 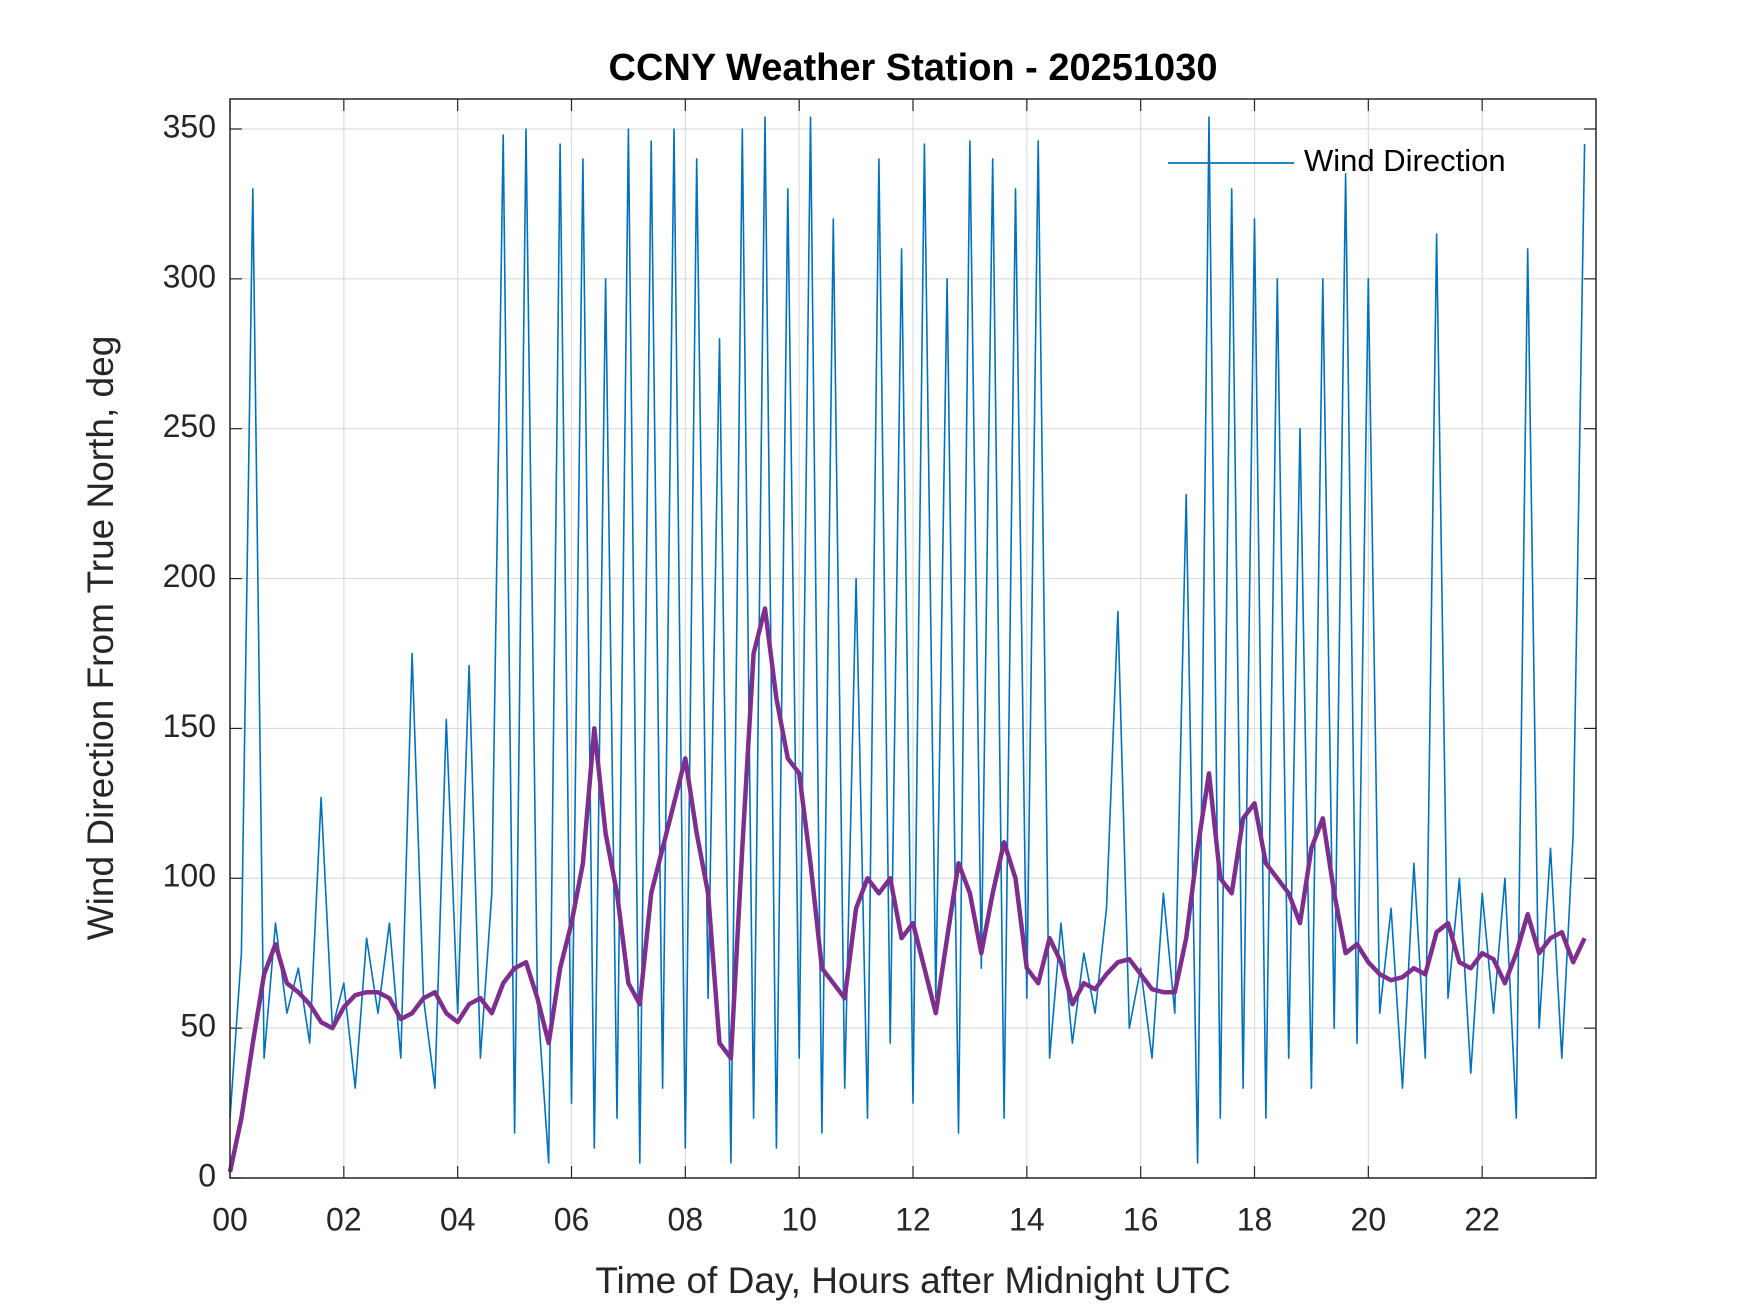 I want to click on y-tick-label: 150, so click(x=189, y=726).